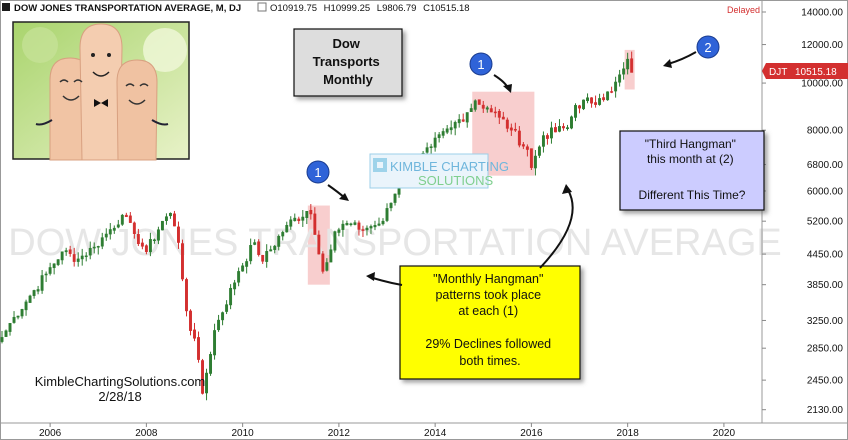  Describe the element at coordinates (825, 165) in the screenshot. I see `y-tick-label: 6800.00` at that location.